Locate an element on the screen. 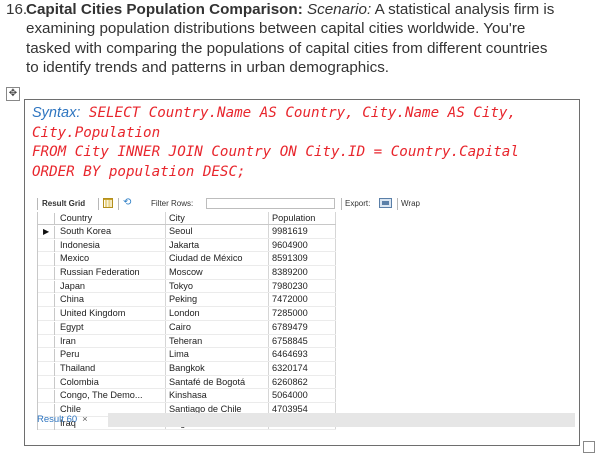 The image size is (598, 453). cell-population: 6789479 is located at coordinates (290, 326).